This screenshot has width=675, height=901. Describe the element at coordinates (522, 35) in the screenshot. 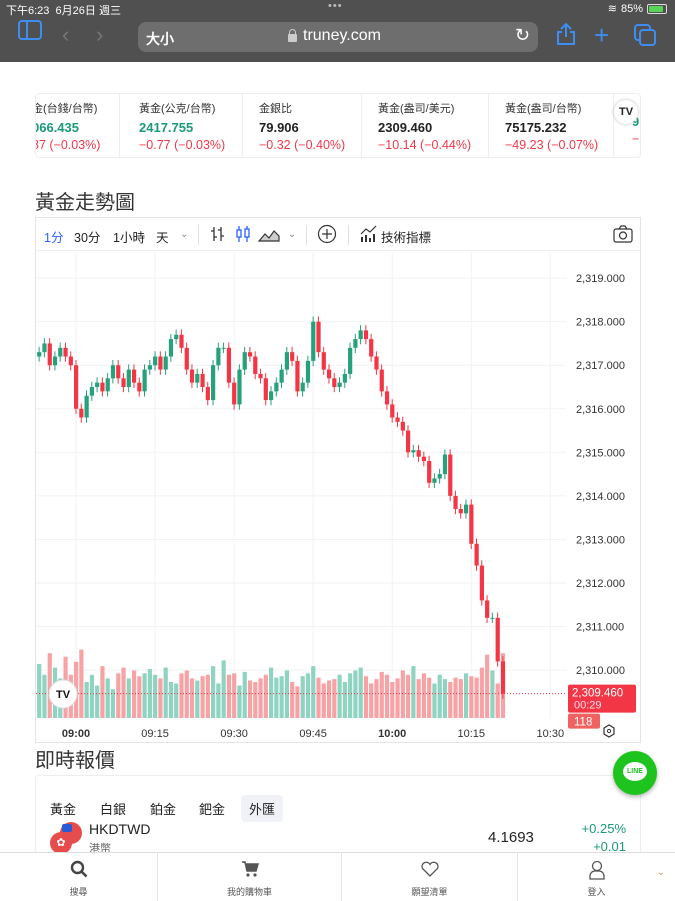

I see `reload-icon: ↻` at that location.